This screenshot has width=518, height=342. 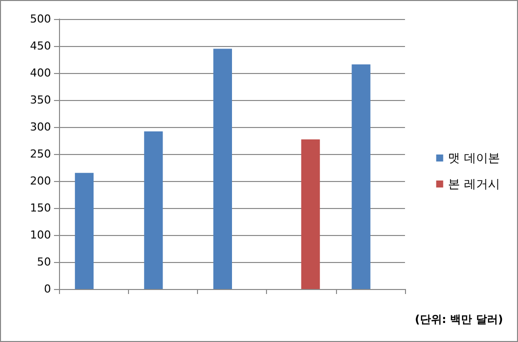 What do you see at coordinates (474, 158) in the screenshot?
I see `legend-label: 맷 데이본` at bounding box center [474, 158].